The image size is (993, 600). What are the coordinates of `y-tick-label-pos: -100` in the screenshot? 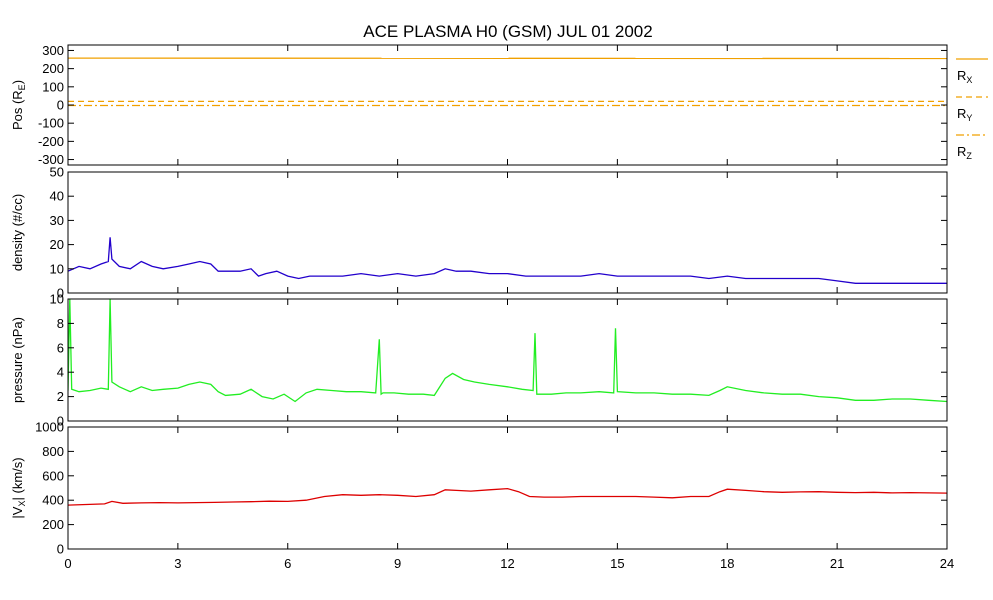 It's located at (51, 123).